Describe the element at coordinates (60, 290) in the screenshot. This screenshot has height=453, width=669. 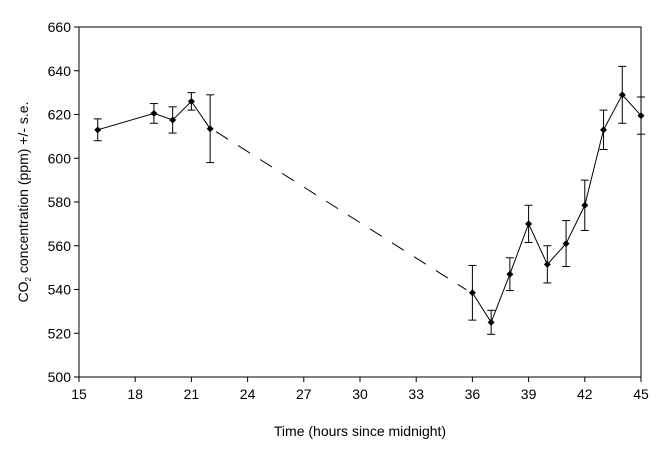
I see `y-tick-label: 540` at that location.